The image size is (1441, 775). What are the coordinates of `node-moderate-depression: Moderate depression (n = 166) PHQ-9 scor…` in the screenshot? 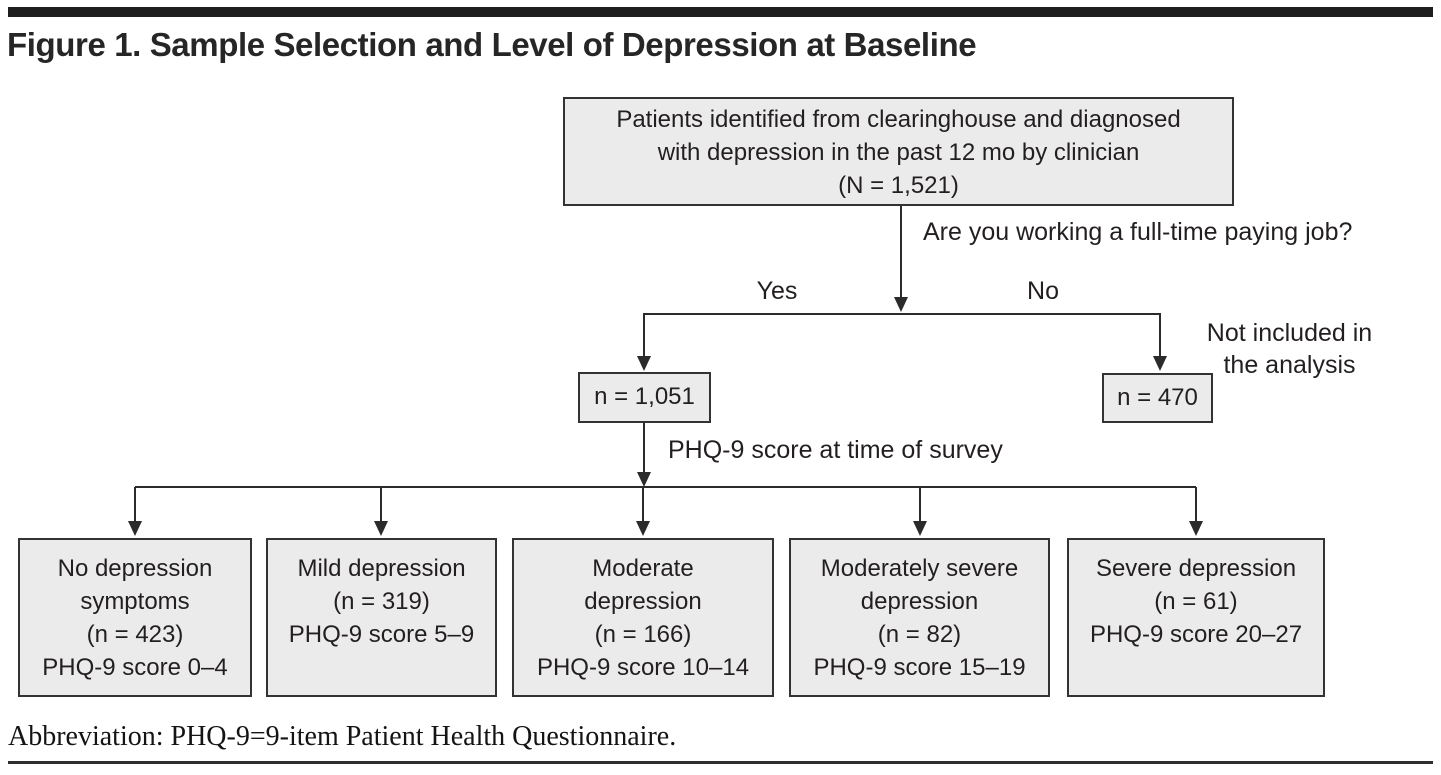 It's located at (643, 617).